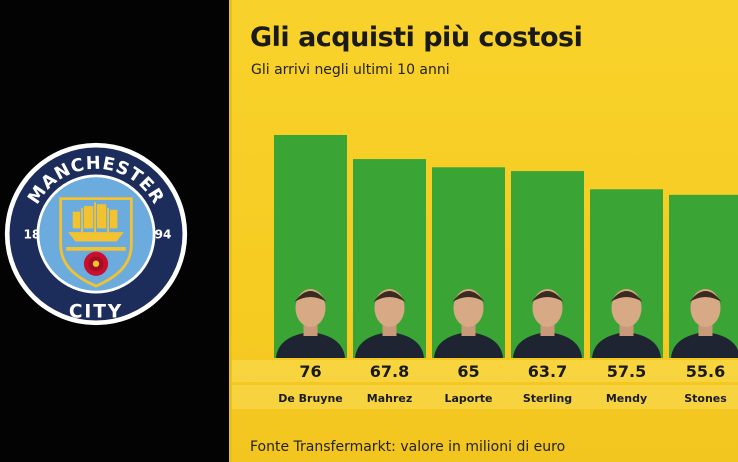 The image size is (738, 462). Describe the element at coordinates (626, 371) in the screenshot. I see `value-label: 57.5` at that location.